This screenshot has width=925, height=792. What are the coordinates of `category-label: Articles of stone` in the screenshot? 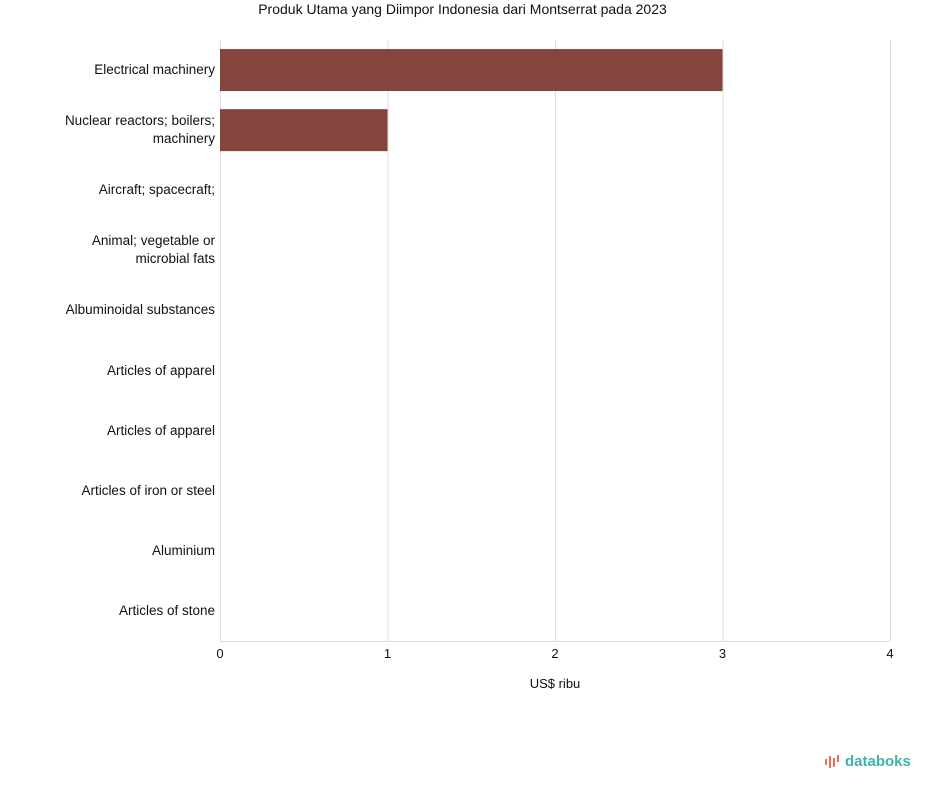 It's located at (127, 611).